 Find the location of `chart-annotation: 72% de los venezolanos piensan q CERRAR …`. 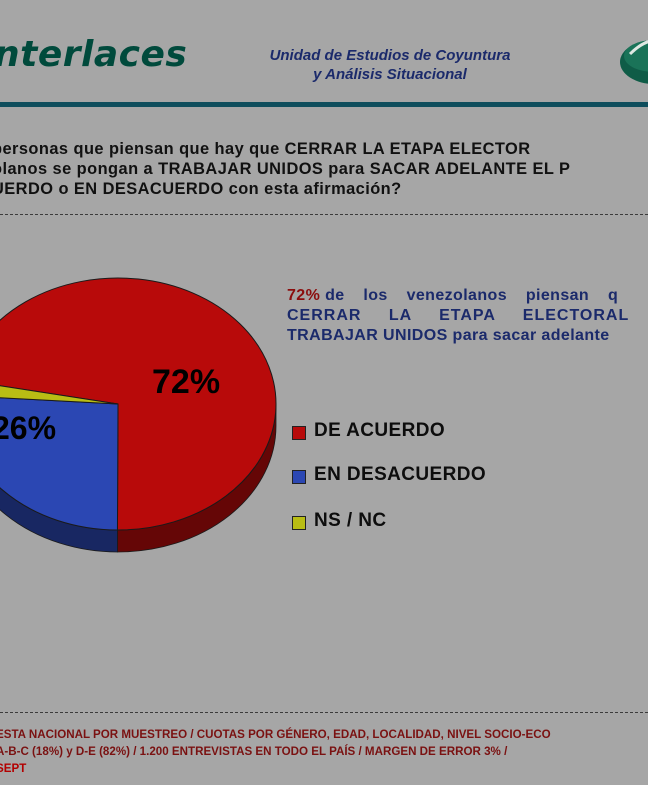

chart-annotation: 72% de los venezolanos piensan q CERRAR … is located at coordinates (467, 316).